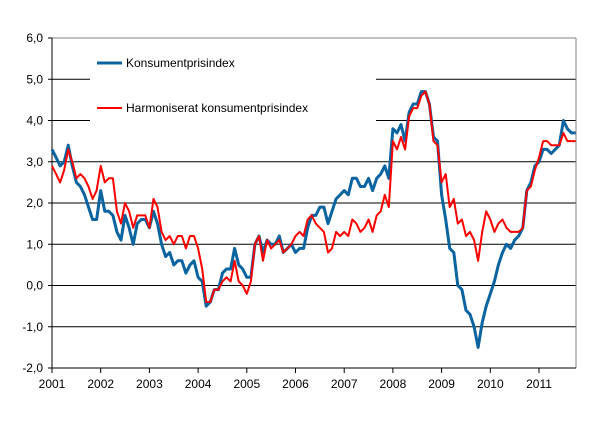 The width and height of the screenshot is (607, 423). What do you see at coordinates (34, 162) in the screenshot?
I see `y-tick-label: 3,0` at bounding box center [34, 162].